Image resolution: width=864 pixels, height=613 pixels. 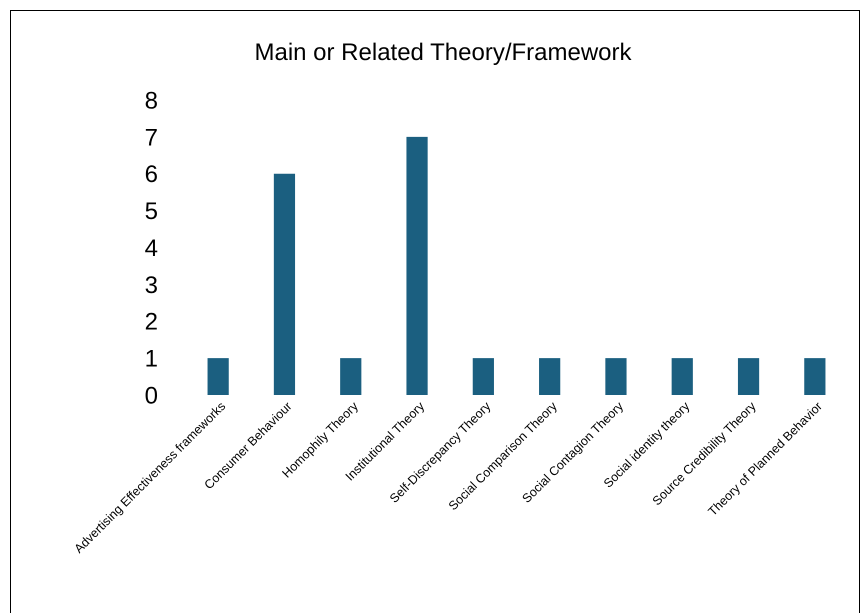 I want to click on y-tick-label: 6, so click(x=151, y=174).